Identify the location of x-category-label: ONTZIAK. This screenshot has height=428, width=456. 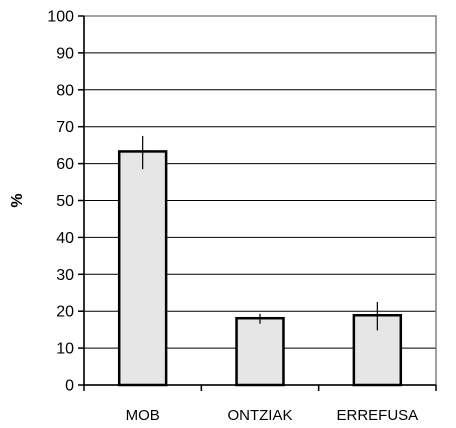
(259, 415).